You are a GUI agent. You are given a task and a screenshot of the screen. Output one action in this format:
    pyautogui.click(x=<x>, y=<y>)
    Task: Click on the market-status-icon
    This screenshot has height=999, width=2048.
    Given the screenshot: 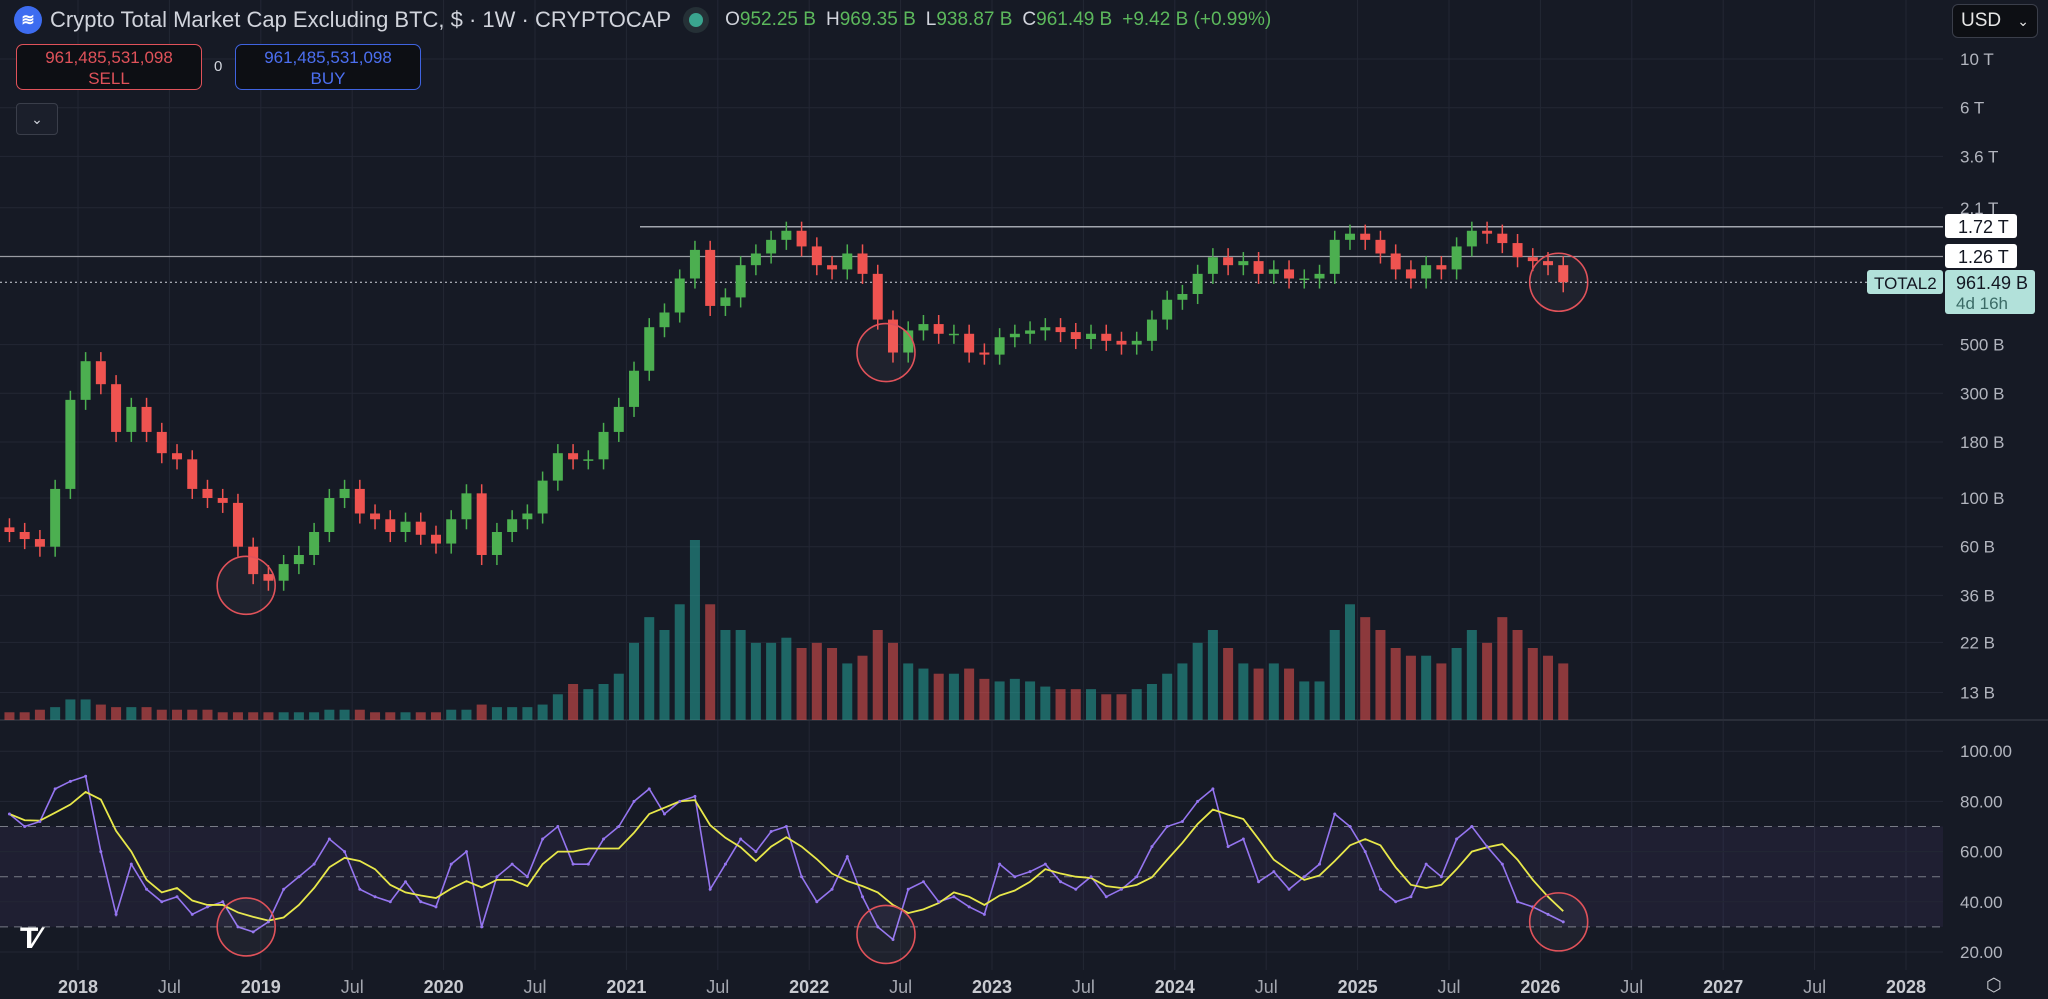 What is the action you would take?
    pyautogui.click(x=696, y=20)
    